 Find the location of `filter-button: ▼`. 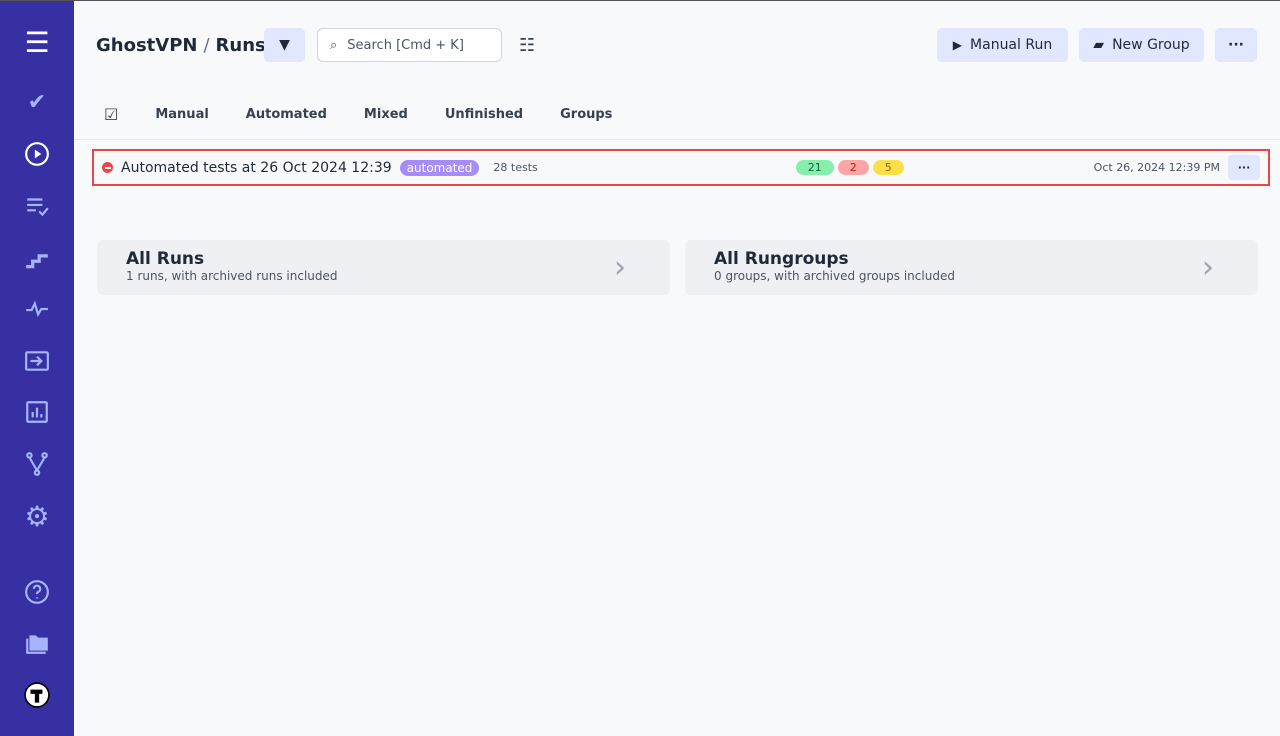

filter-button: ▼ is located at coordinates (284, 45).